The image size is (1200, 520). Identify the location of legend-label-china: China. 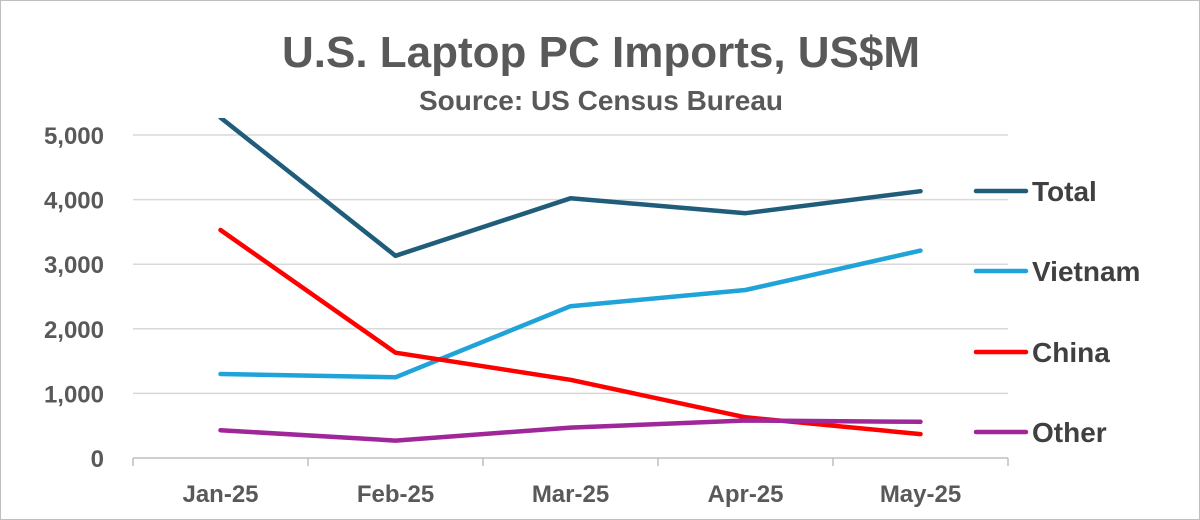
(1071, 352).